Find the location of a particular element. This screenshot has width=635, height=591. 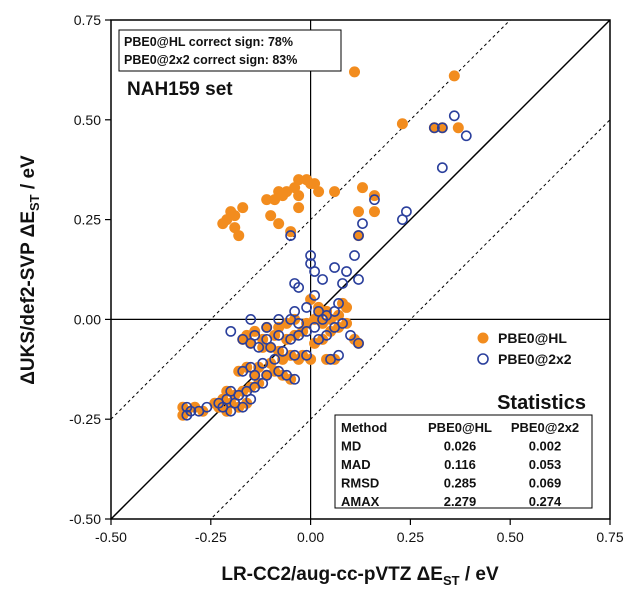

stats-cell: MD is located at coordinates (351, 446).